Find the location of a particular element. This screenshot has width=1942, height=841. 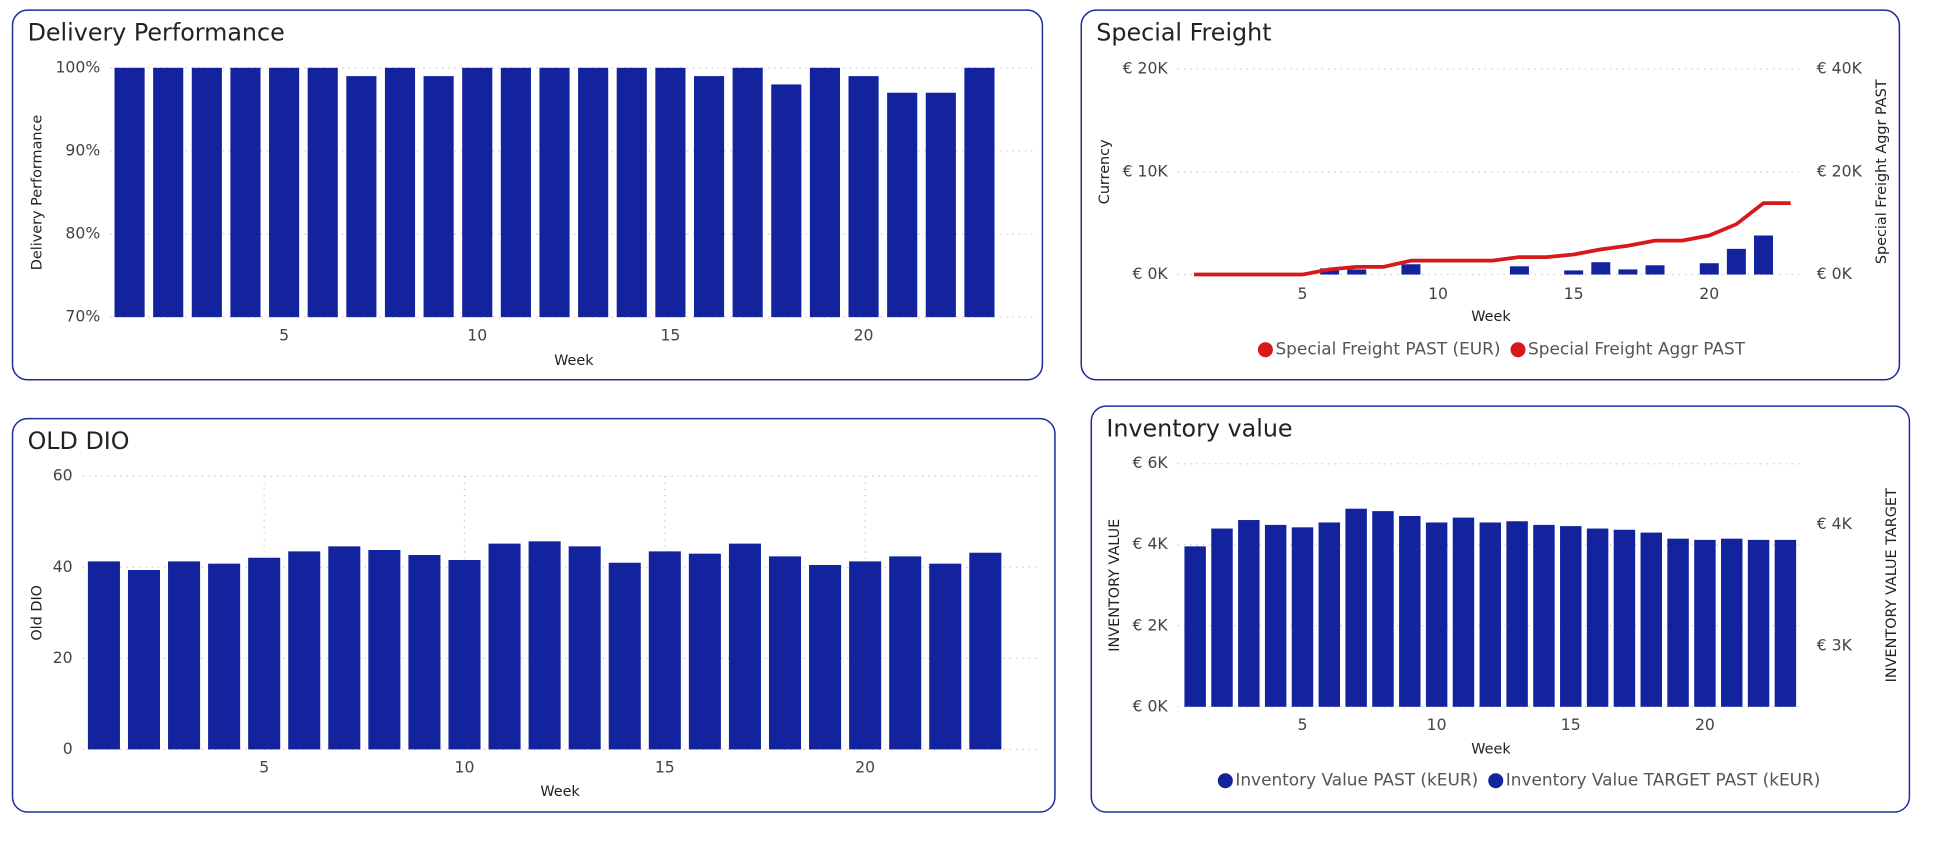

y2-tick-label: € 3K is located at coordinates (1835, 645).